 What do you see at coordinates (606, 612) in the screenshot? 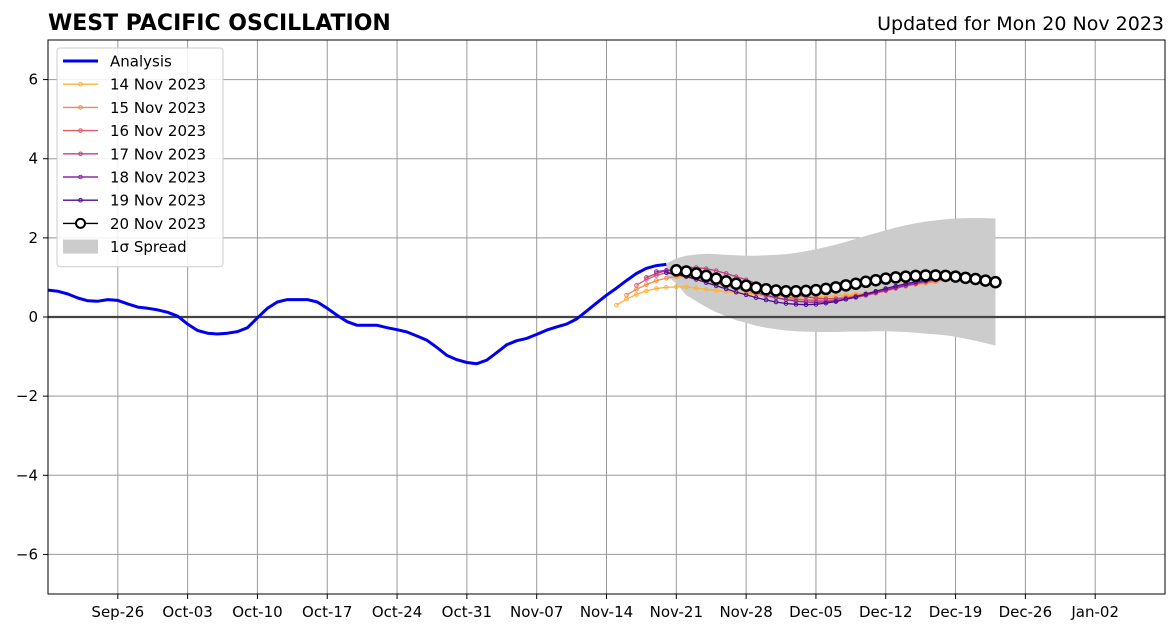
I see `x-tick-label: Nov-14` at bounding box center [606, 612].